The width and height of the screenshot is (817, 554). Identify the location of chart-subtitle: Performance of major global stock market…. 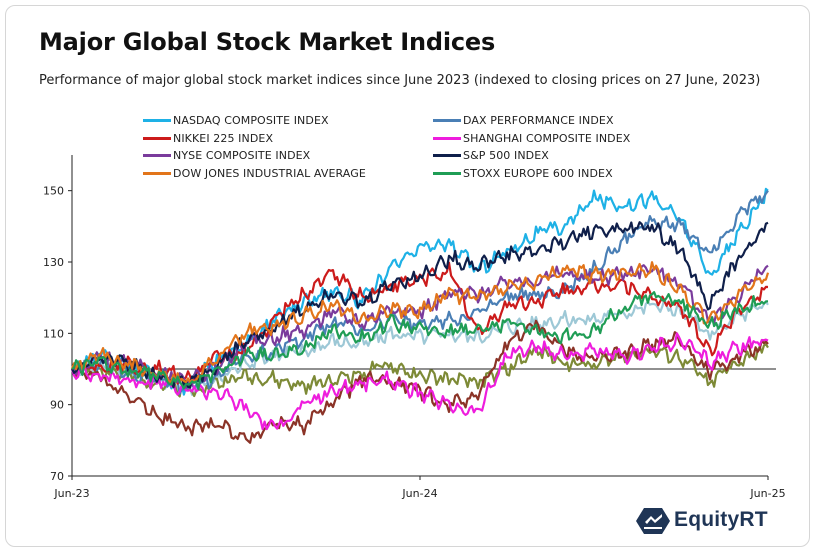
(400, 80).